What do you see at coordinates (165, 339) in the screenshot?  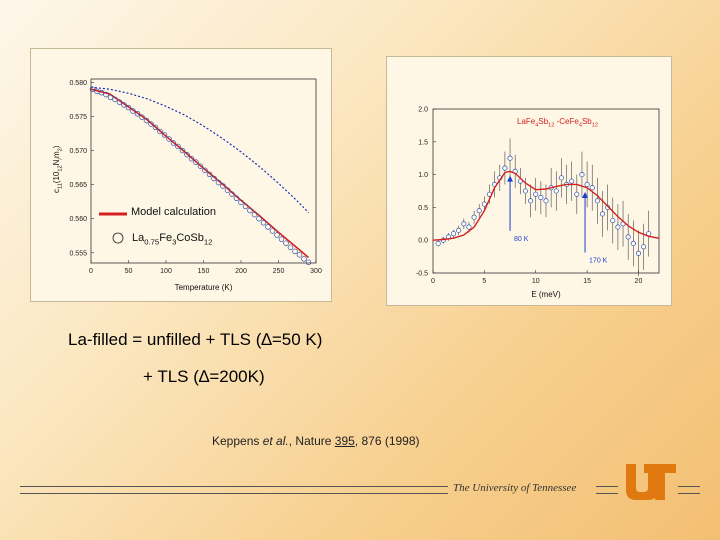 I see `caption-line1-pre: La-filled = unfilled + TLS (` at bounding box center [165, 339].